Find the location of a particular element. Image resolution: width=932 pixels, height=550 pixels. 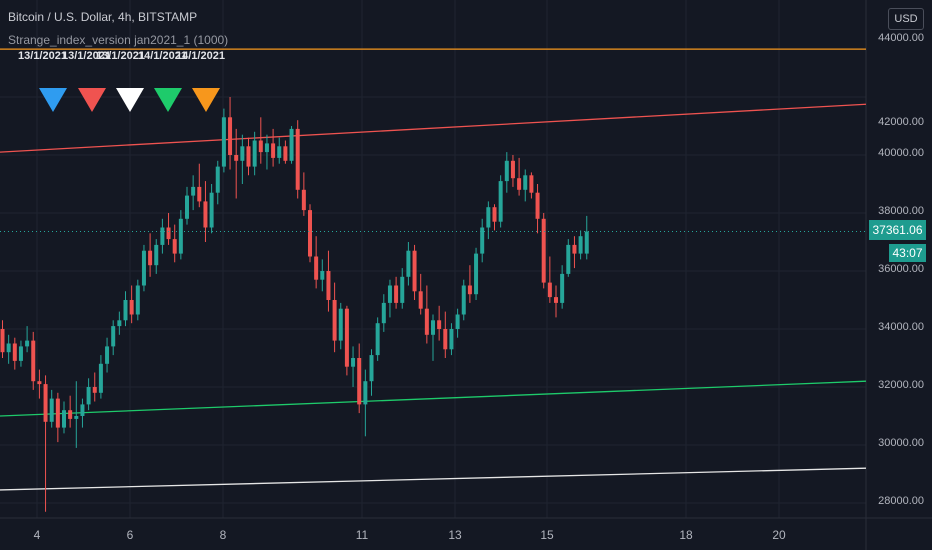

x-axis-label: 18 is located at coordinates (686, 535).